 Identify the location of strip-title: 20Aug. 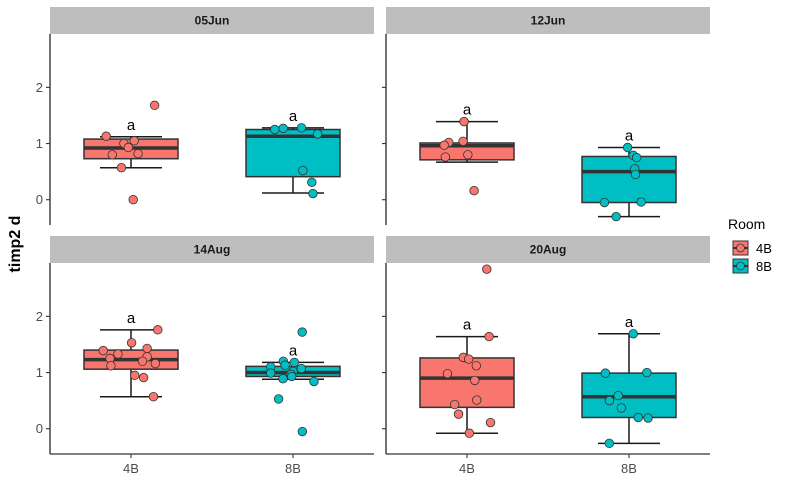
(548, 250).